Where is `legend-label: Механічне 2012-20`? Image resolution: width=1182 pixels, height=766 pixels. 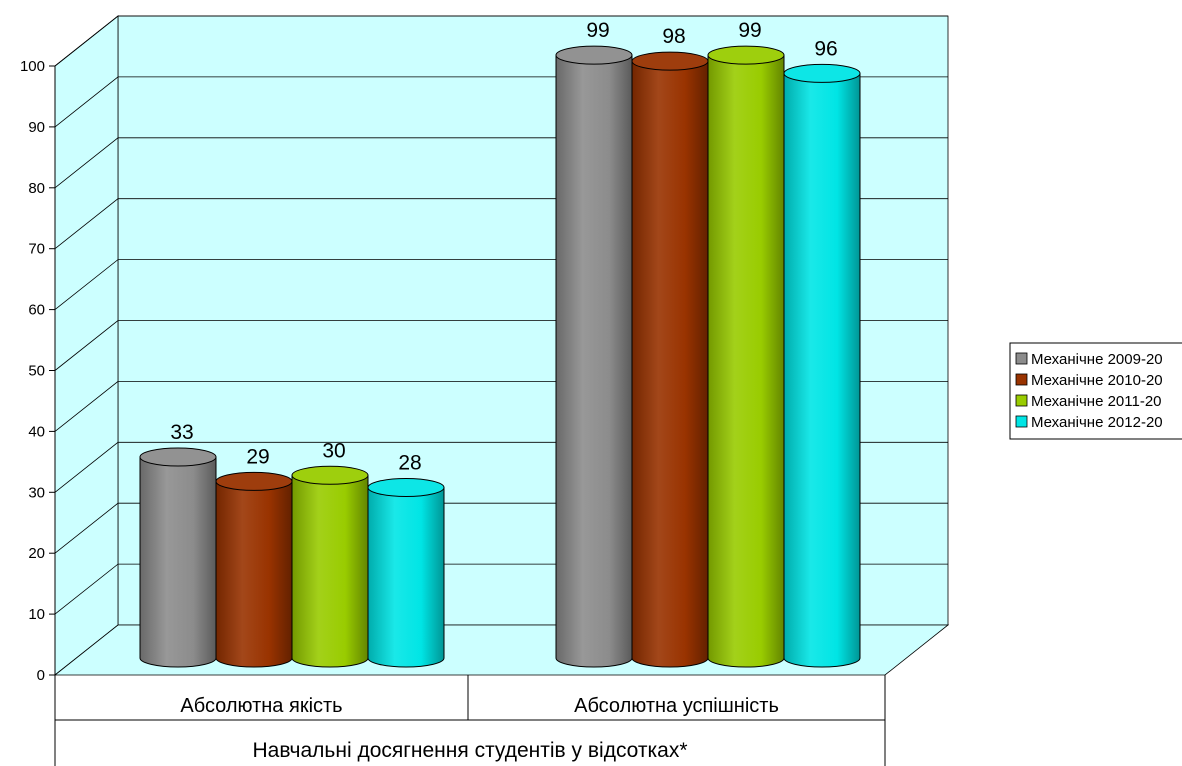 legend-label: Механічне 2012-20 is located at coordinates (1097, 422).